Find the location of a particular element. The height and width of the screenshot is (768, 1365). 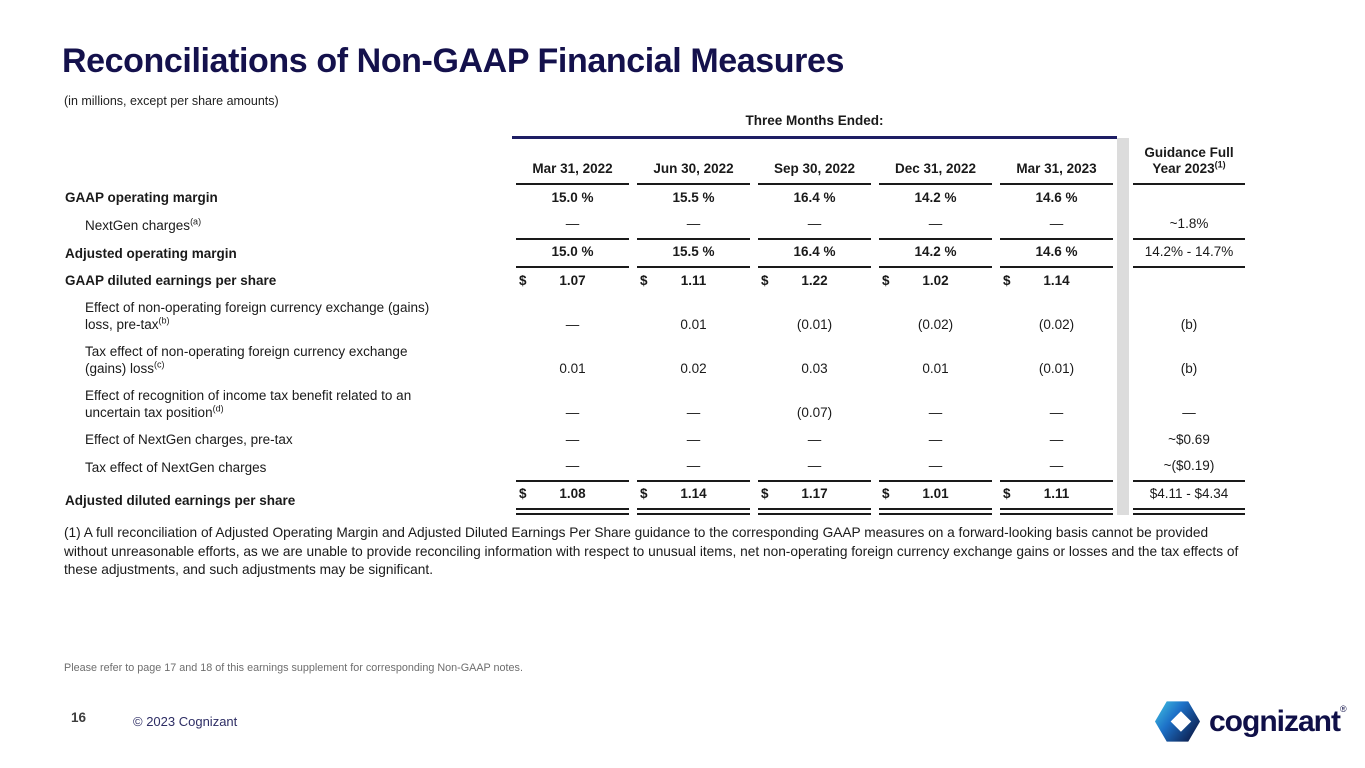

row-label: Tax effect of NextGen charges is located at coordinates (176, 467).